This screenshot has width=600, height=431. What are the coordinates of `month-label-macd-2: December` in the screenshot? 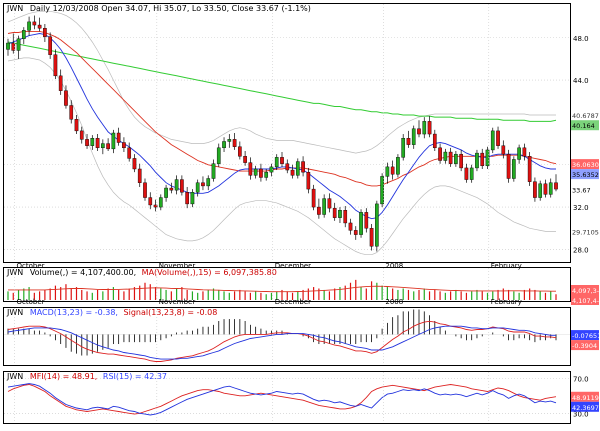 It's located at (293, 302).